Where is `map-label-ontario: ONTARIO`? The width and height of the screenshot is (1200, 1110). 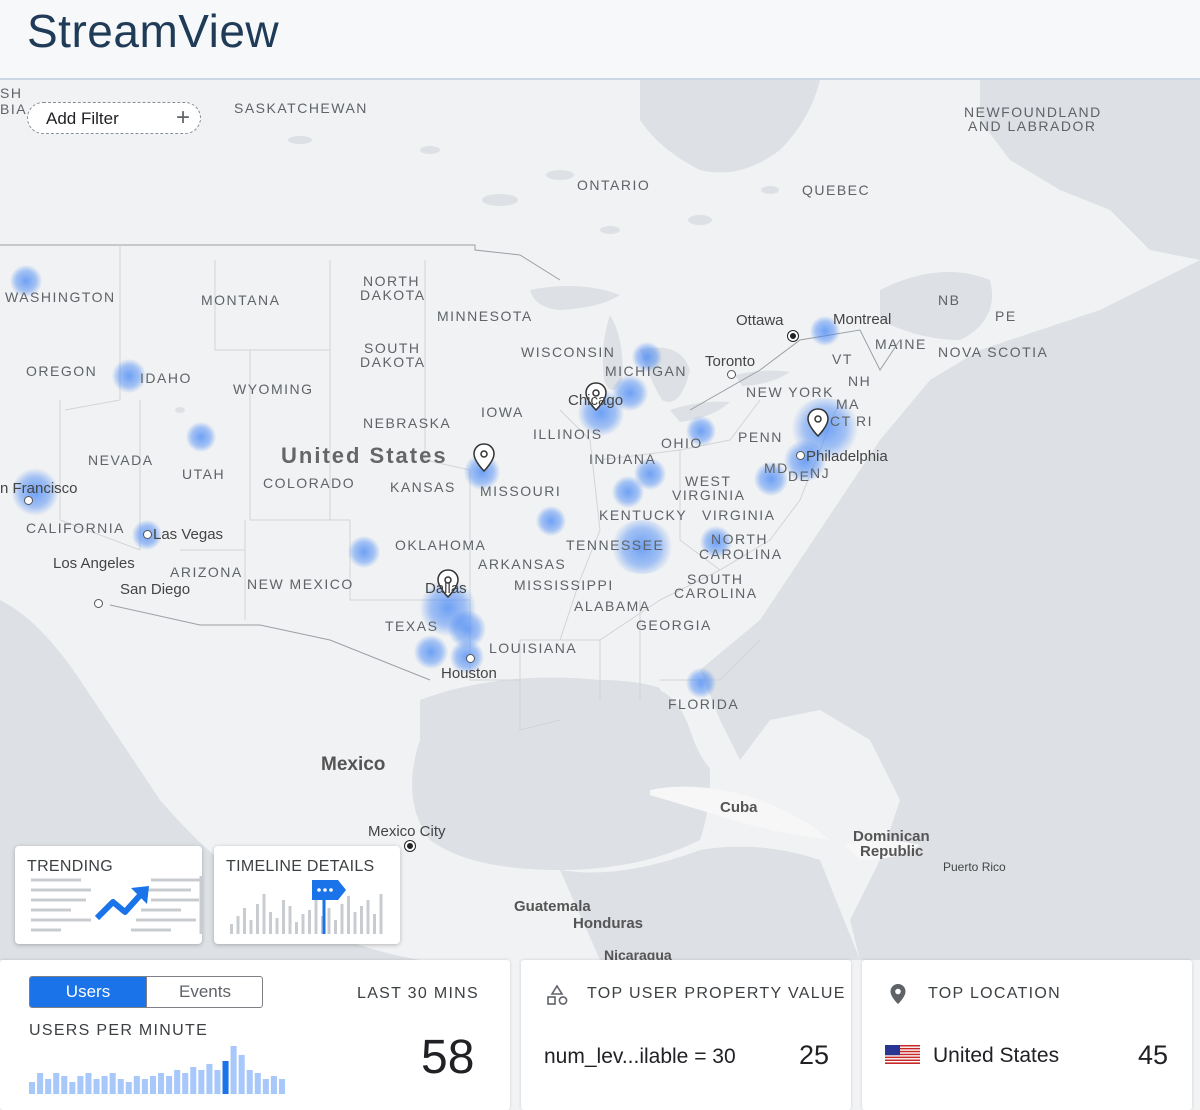
map-label-ontario: ONTARIO is located at coordinates (614, 185).